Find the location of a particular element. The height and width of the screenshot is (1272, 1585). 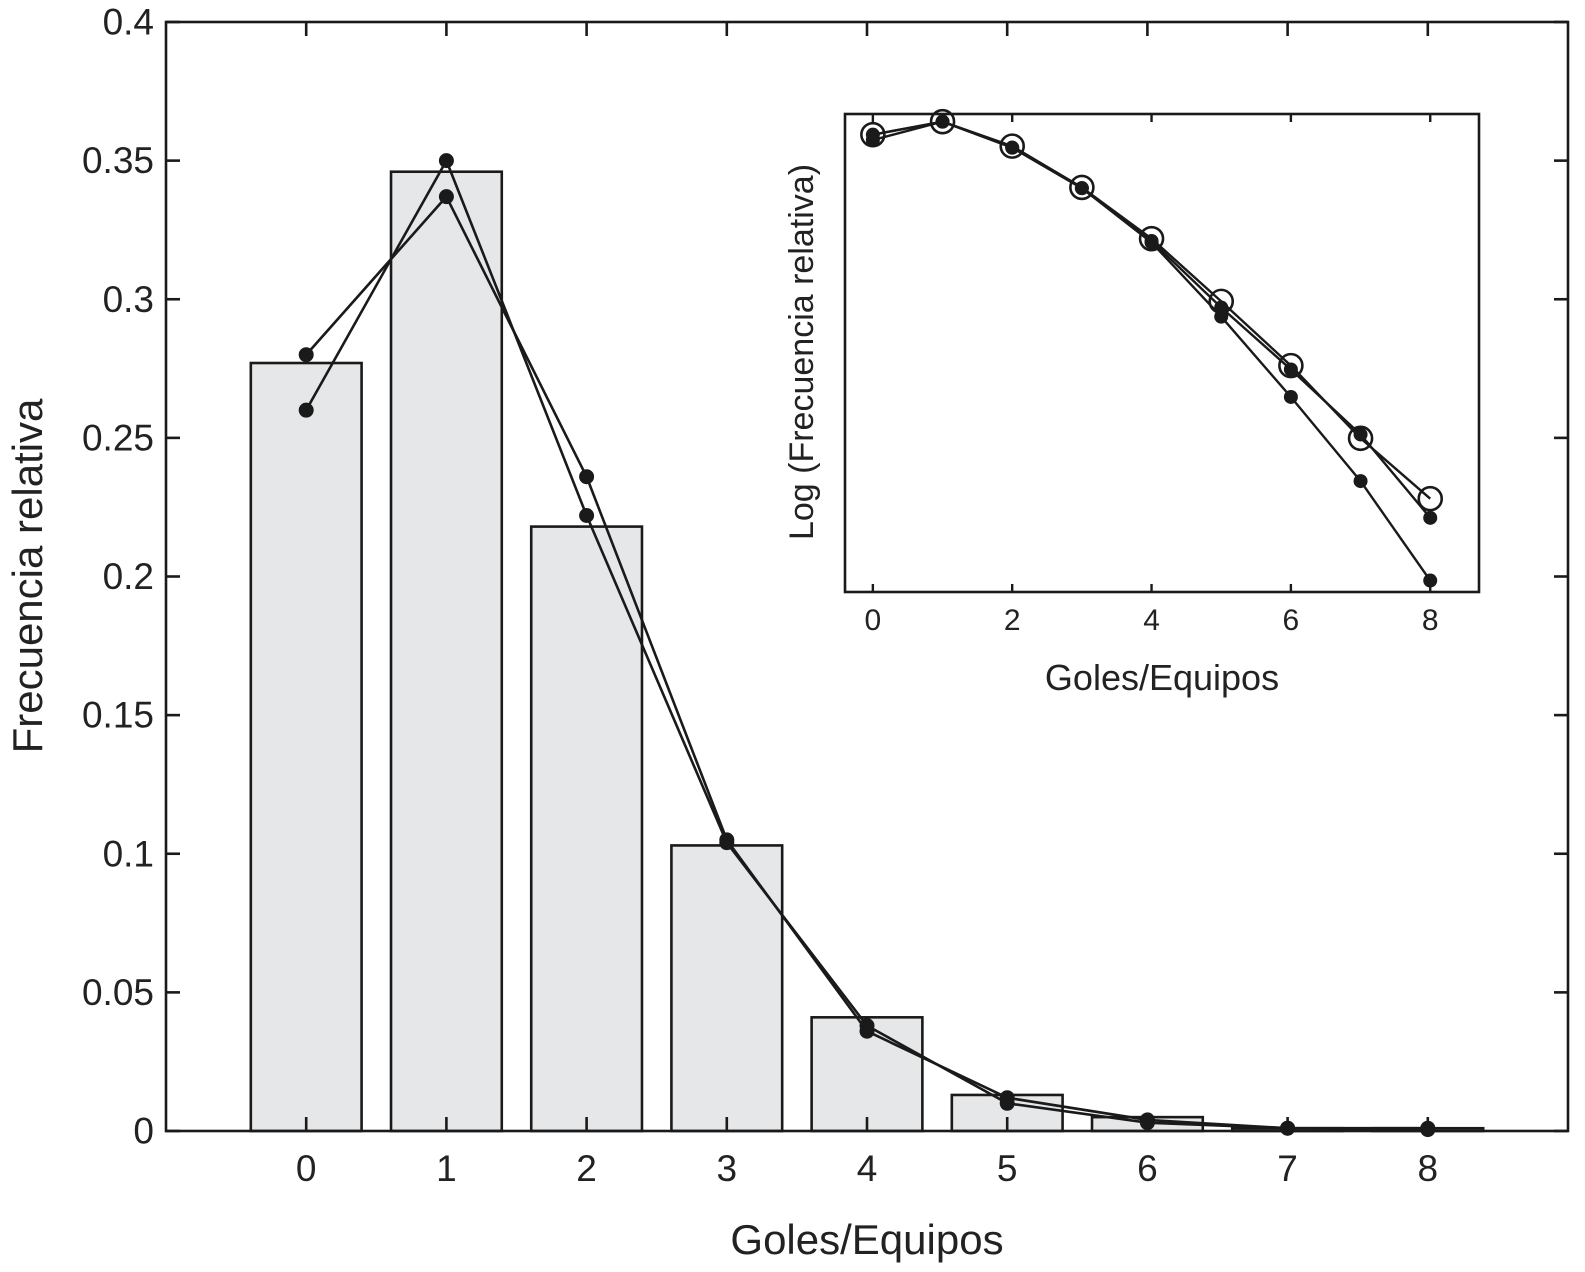

y-tick-label: 0.35 is located at coordinates (118, 160).